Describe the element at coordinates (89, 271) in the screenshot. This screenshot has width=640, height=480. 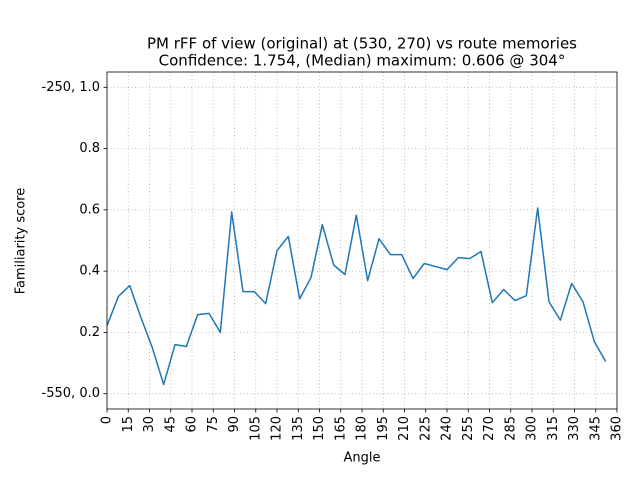
I see `y-tick-label: 0.4` at that location.